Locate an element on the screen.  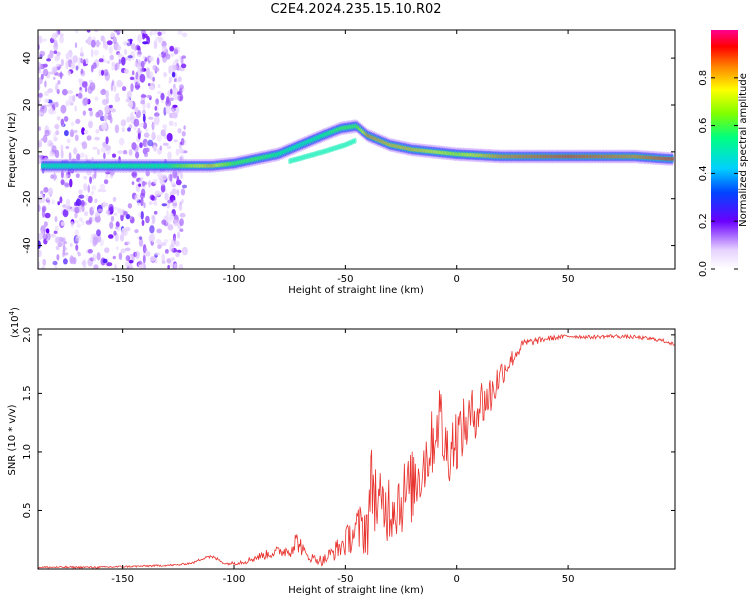
colorbar-gradient is located at coordinates (724, 149).